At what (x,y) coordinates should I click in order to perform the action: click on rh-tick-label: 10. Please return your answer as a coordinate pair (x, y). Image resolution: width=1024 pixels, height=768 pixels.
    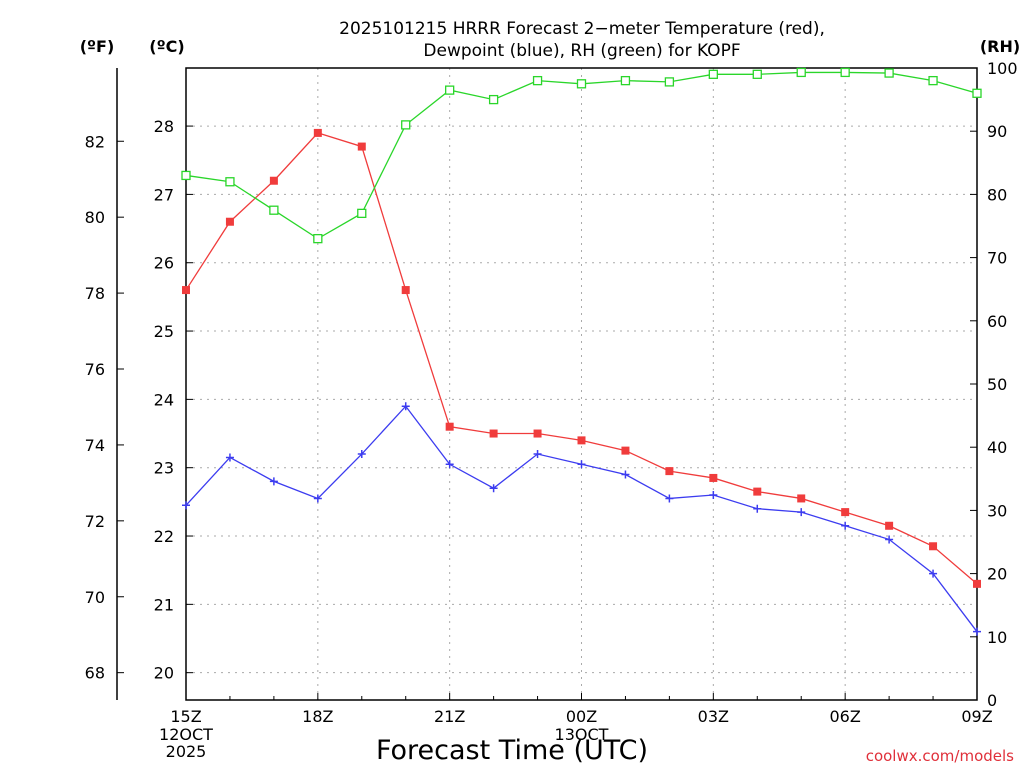
    Looking at the image, I should click on (997, 637).